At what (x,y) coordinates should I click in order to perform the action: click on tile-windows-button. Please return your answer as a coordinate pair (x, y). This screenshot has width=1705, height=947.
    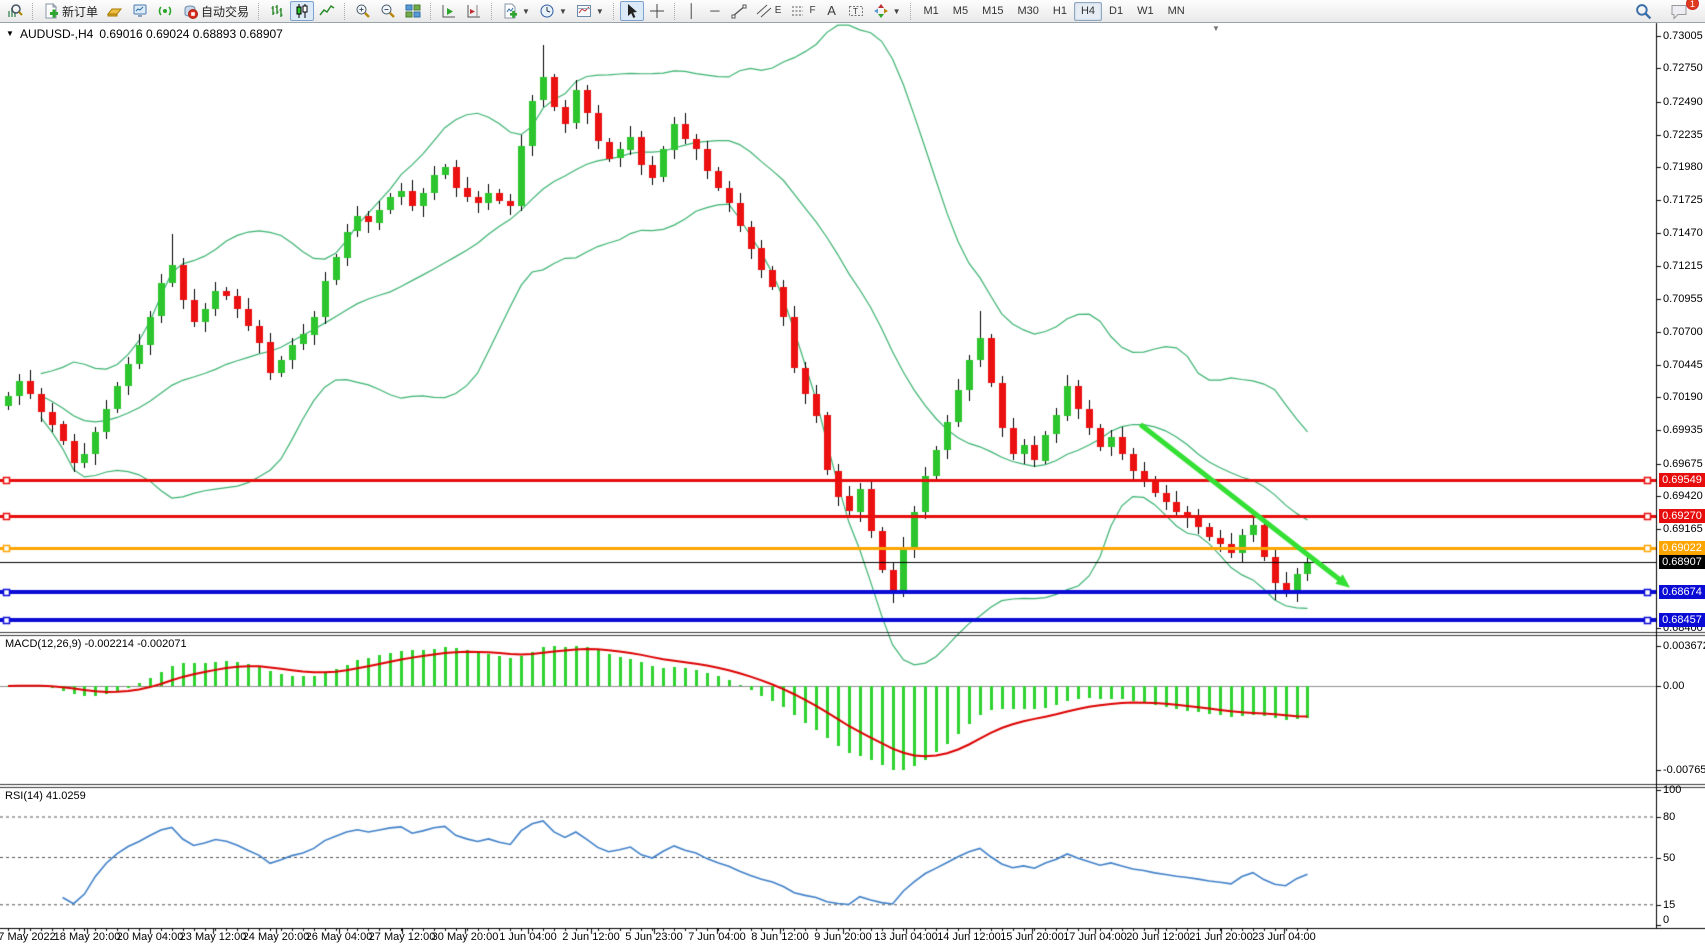
    Looking at the image, I should click on (413, 11).